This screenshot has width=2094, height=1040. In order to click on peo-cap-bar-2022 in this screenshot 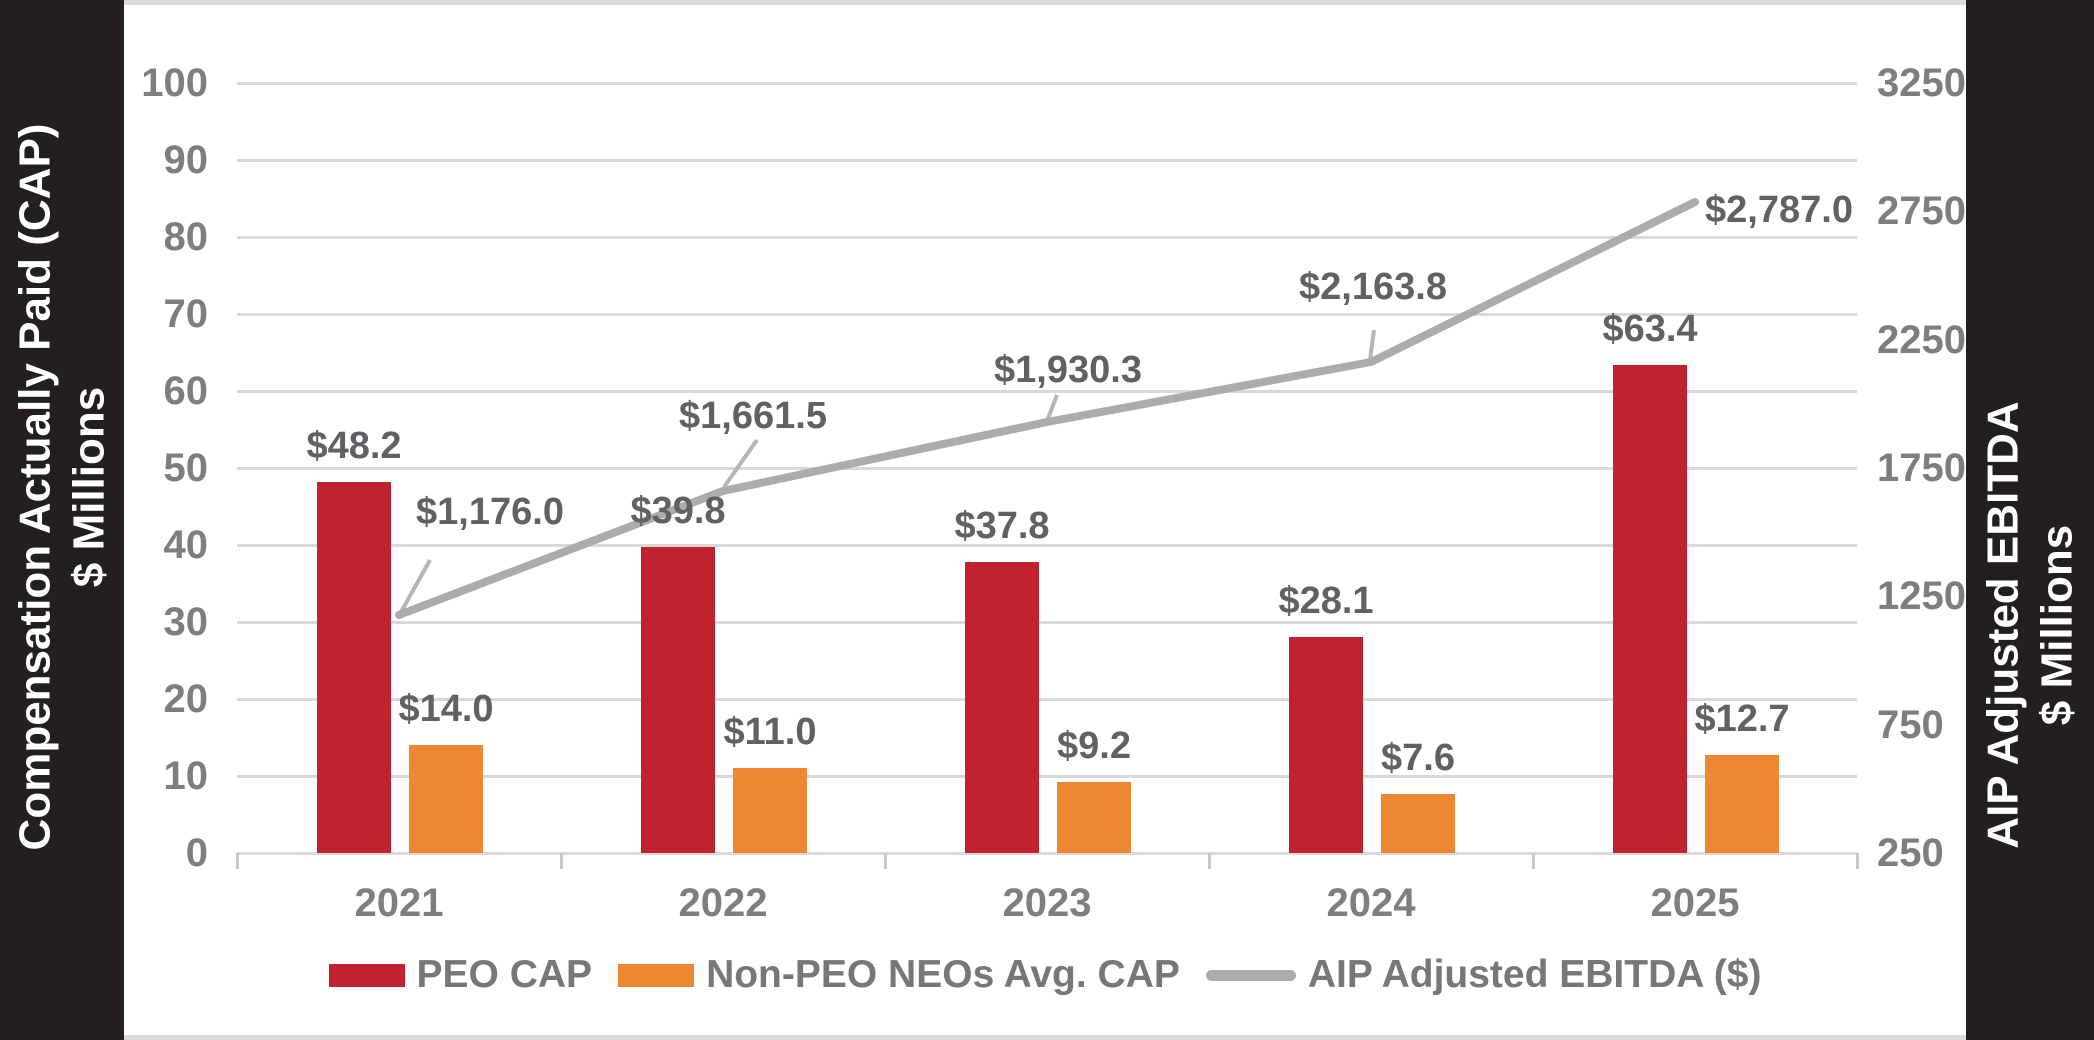, I will do `click(678, 699)`.